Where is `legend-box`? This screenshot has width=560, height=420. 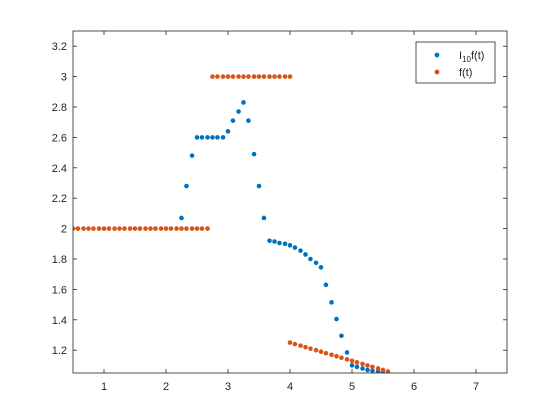 legend-box is located at coordinates (455, 62).